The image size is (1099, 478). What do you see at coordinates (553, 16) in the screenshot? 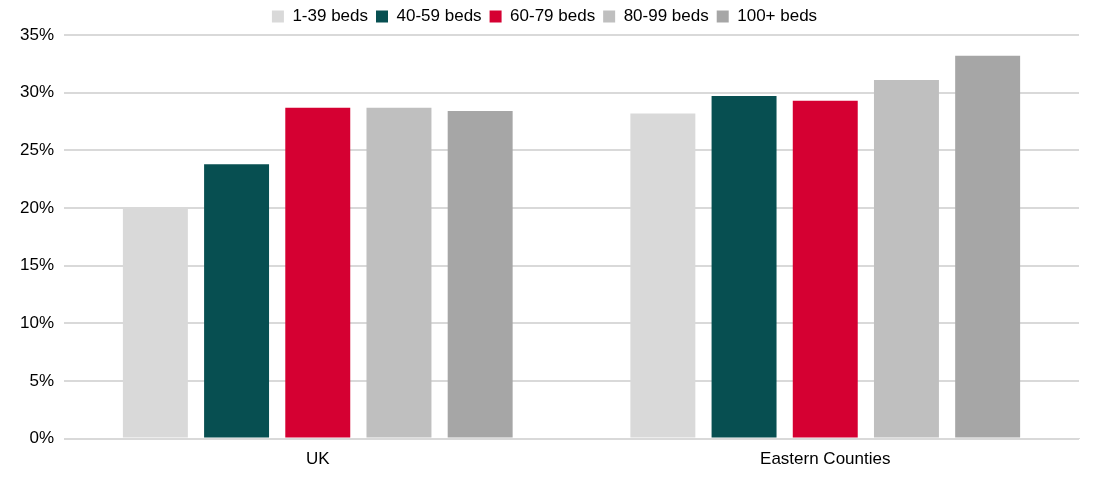
I see `legend-label: 60-79 beds` at bounding box center [553, 16].